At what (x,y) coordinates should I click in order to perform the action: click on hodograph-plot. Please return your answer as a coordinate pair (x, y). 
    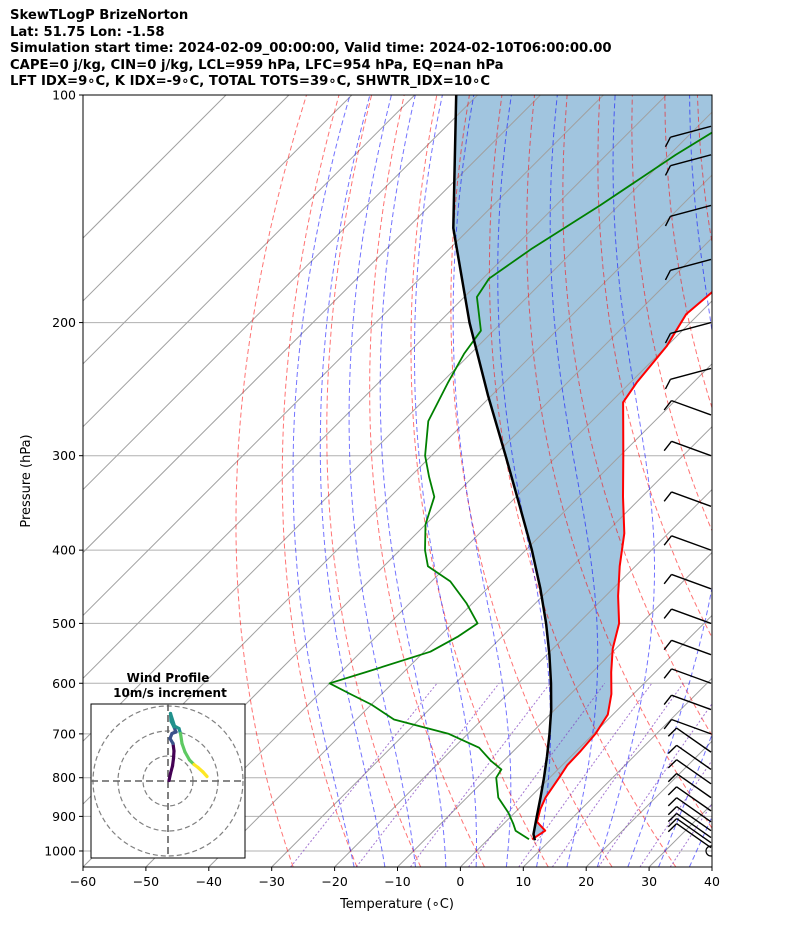
    Looking at the image, I should click on (168, 781).